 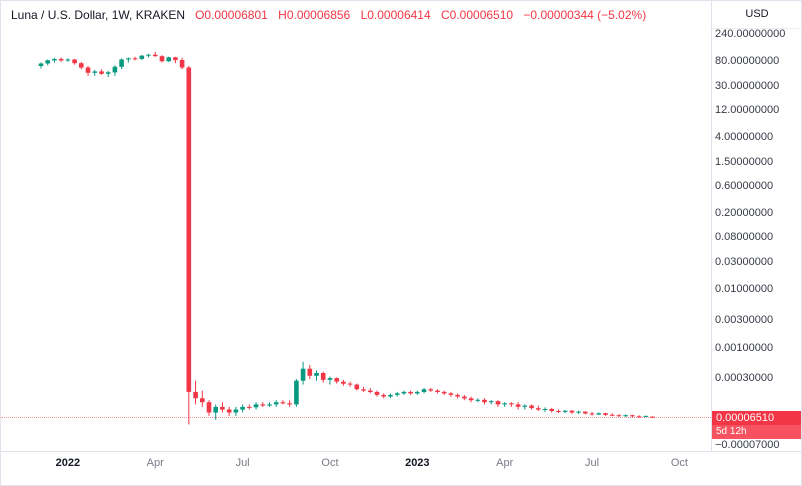 I want to click on bar-countdown-badge: 5d 12h, so click(x=756, y=431).